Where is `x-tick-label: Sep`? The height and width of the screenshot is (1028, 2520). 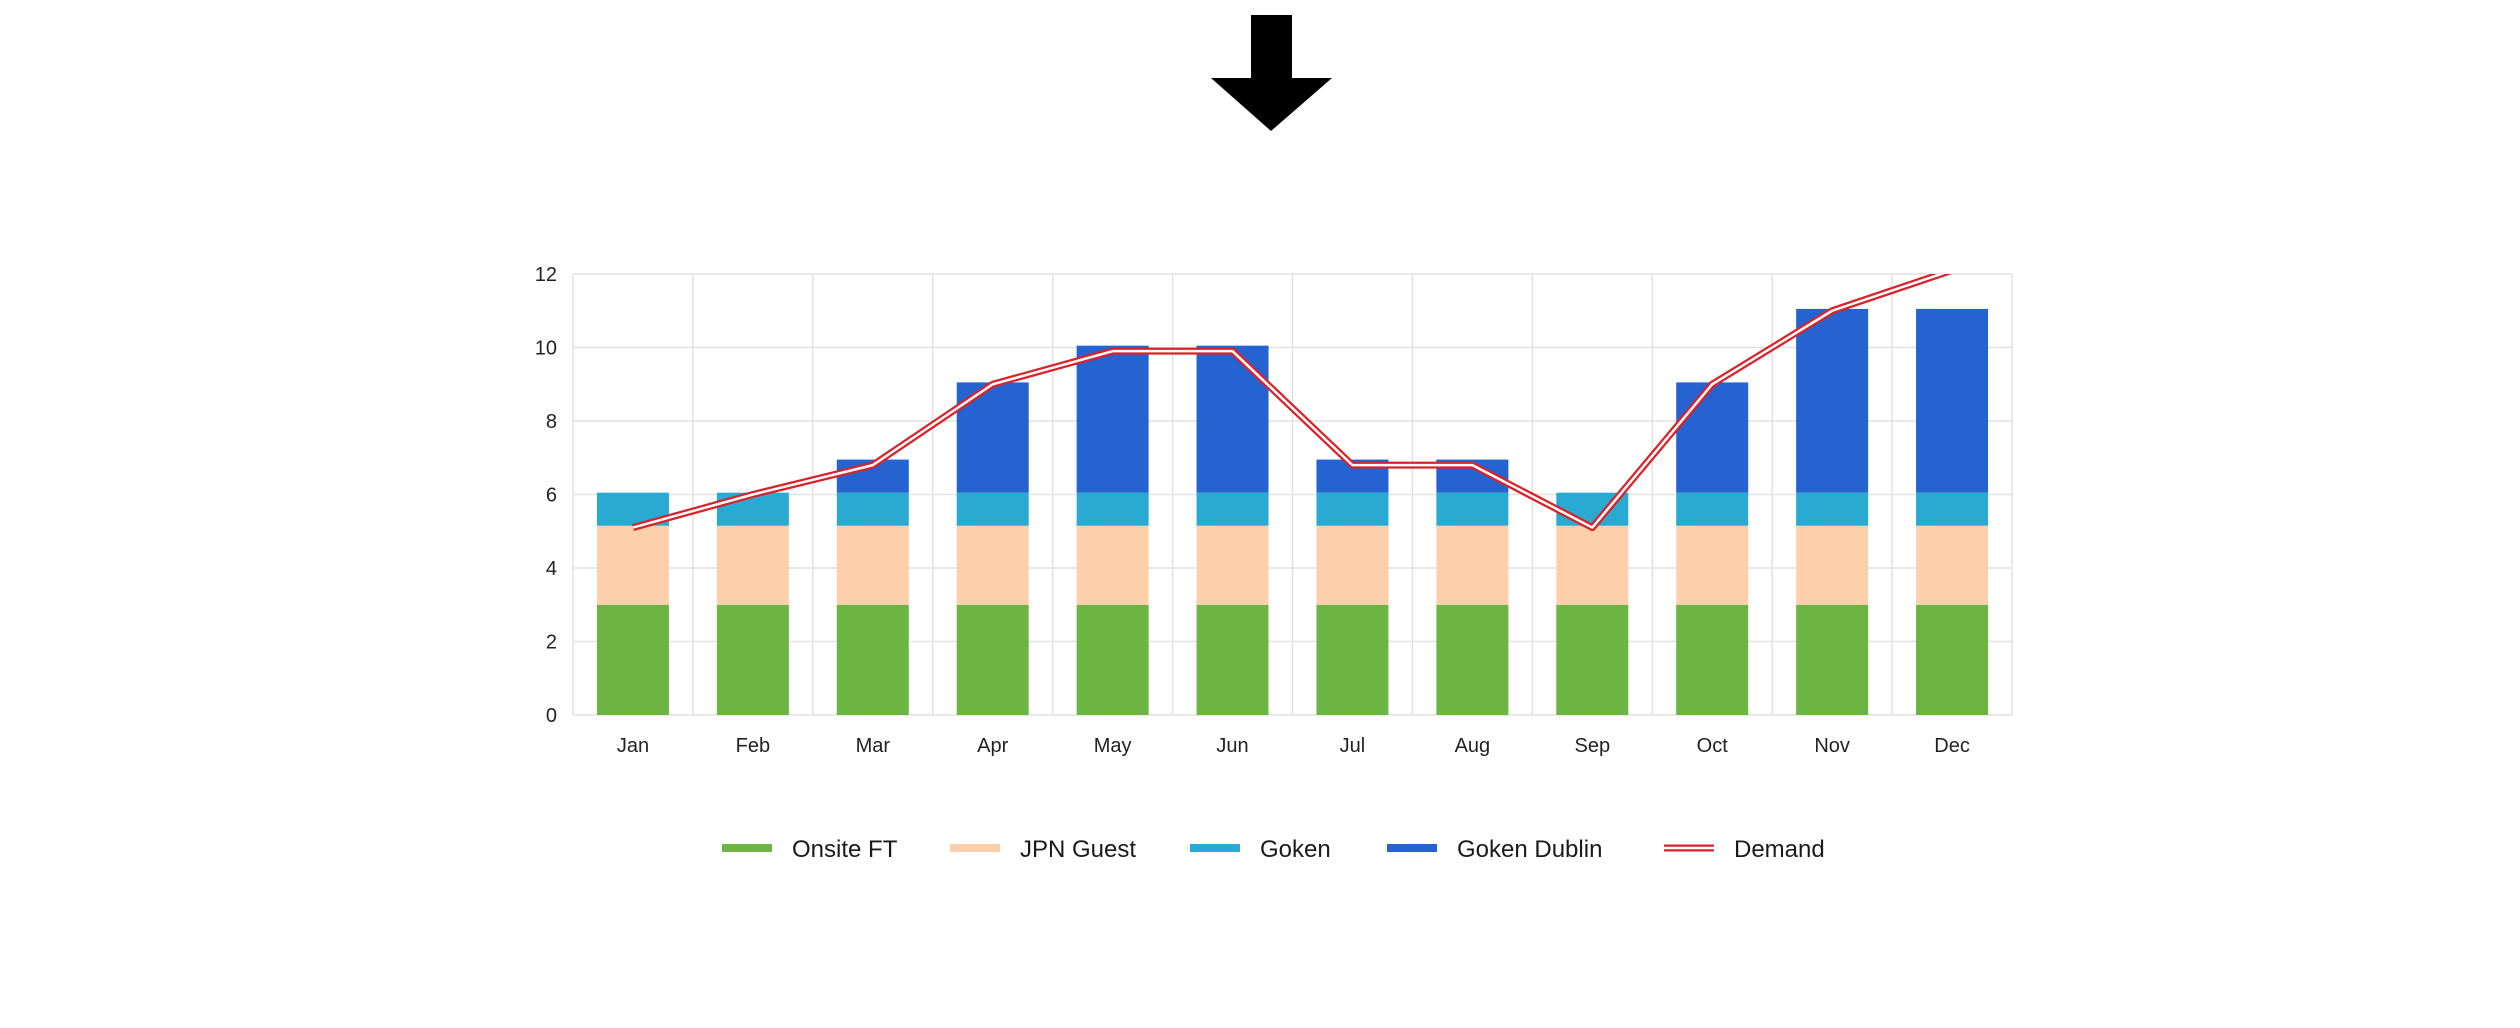 x-tick-label: Sep is located at coordinates (1592, 746).